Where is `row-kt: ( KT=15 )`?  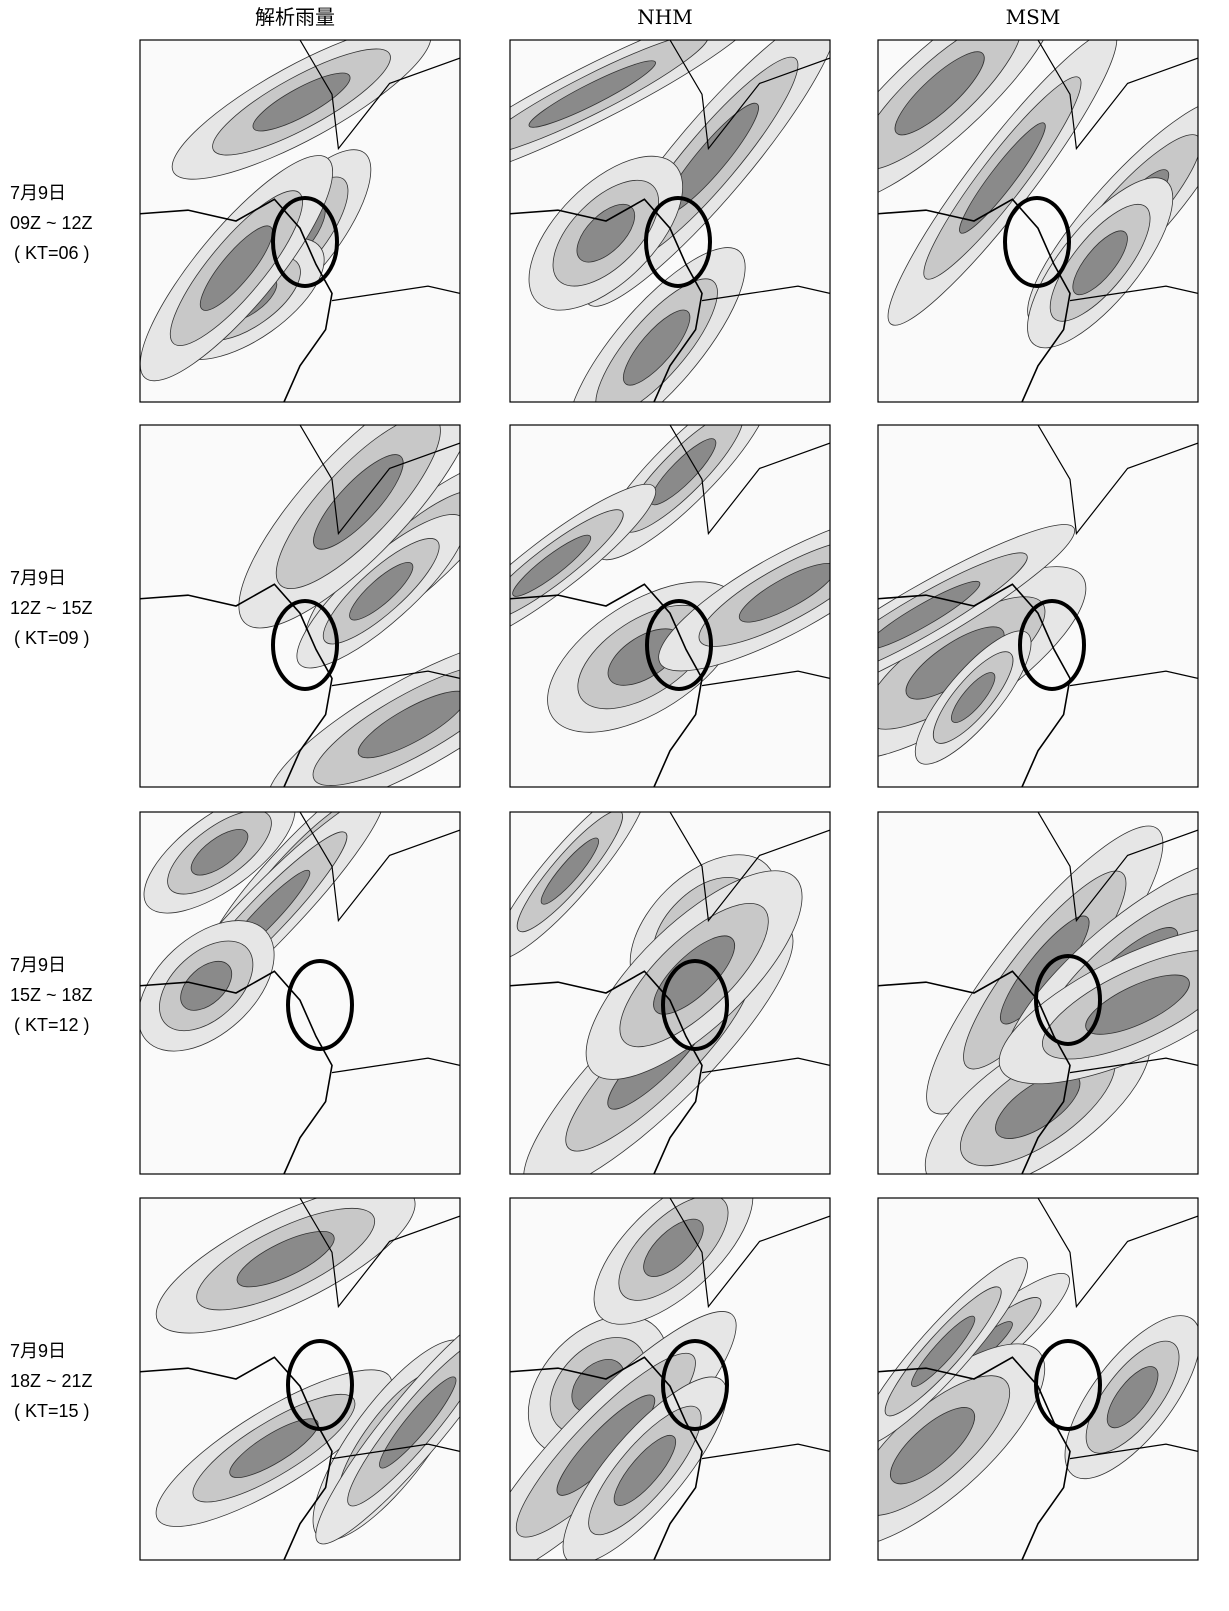
row-kt: ( KT=15 ) is located at coordinates (52, 1411).